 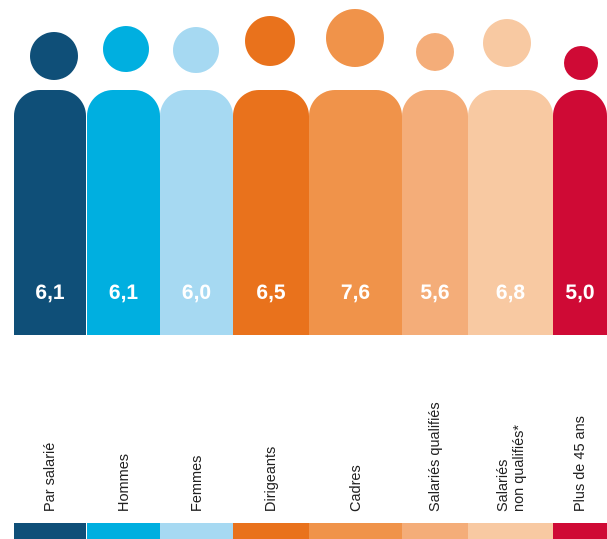 I want to click on value-label: 6,0, so click(x=196, y=292).